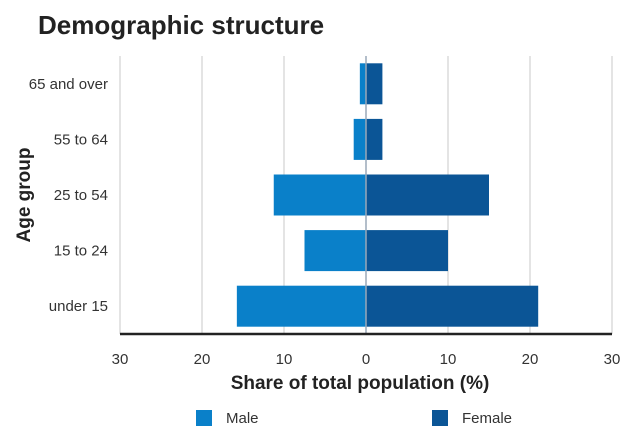 The height and width of the screenshot is (428, 622). Describe the element at coordinates (487, 418) in the screenshot. I see `legend-label: Female` at that location.